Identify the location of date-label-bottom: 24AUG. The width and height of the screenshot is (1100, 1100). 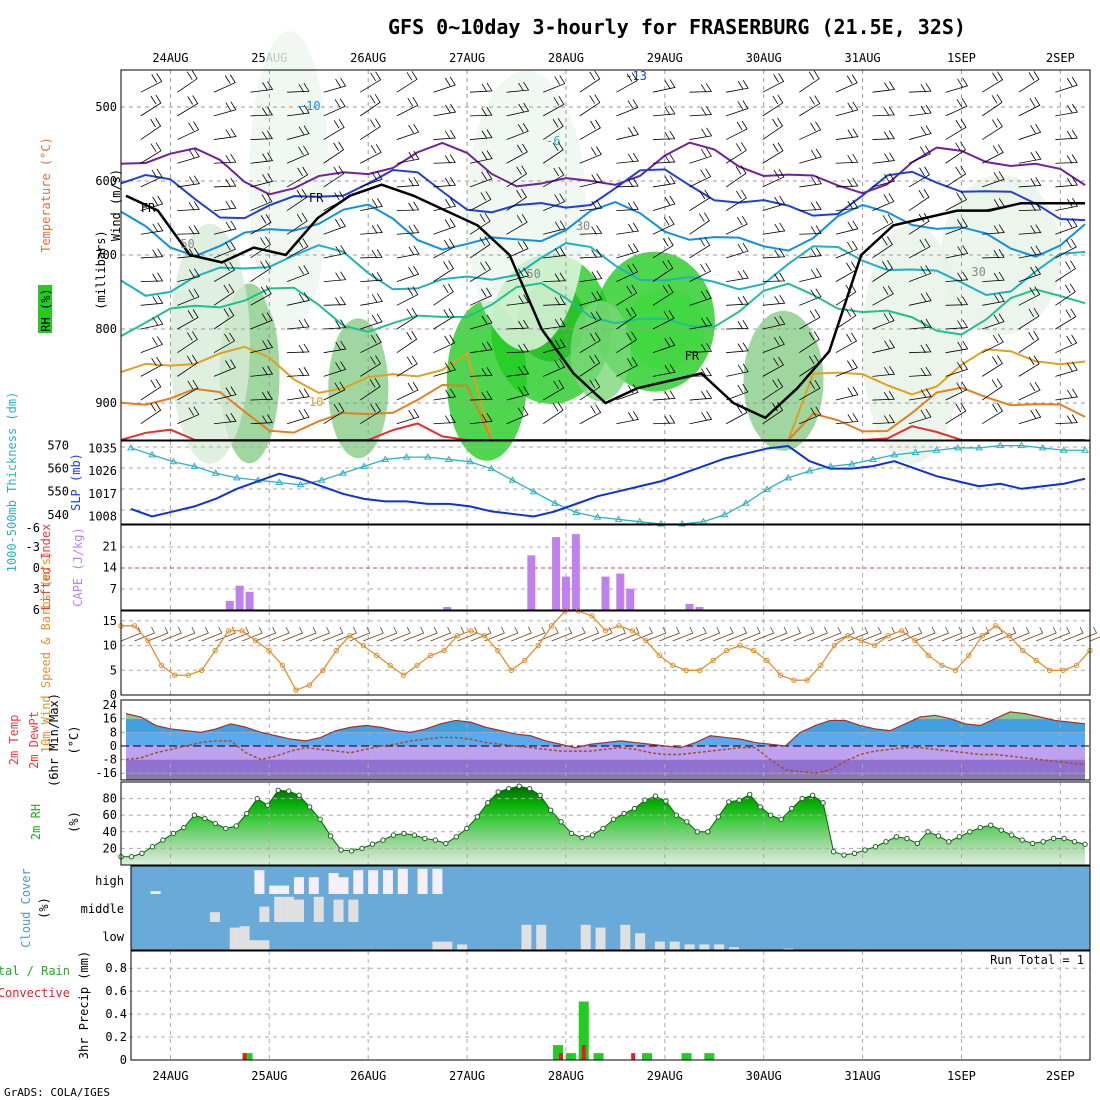
(170, 1076).